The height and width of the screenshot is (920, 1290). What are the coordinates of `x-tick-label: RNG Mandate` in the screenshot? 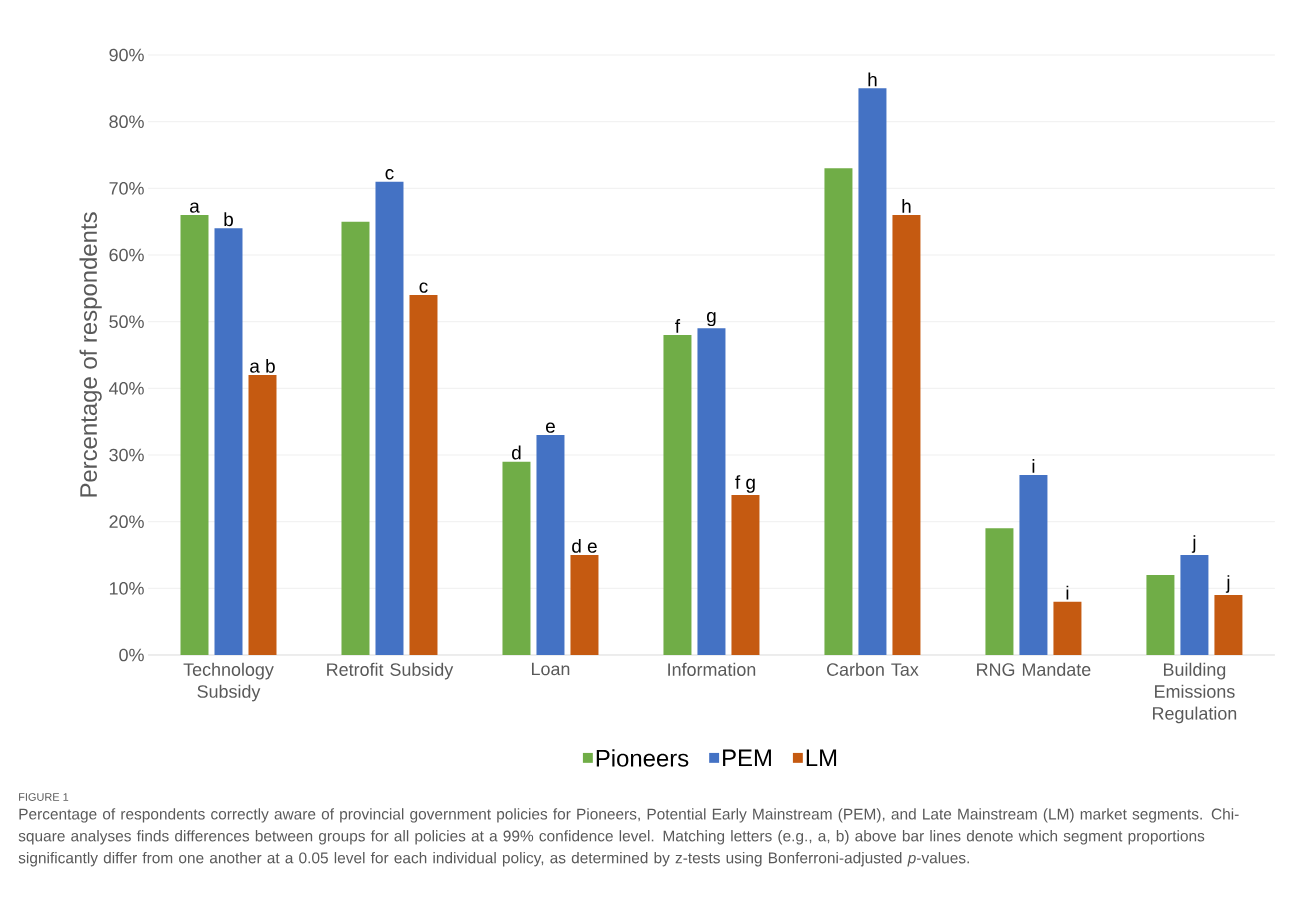 It's located at (1034, 669).